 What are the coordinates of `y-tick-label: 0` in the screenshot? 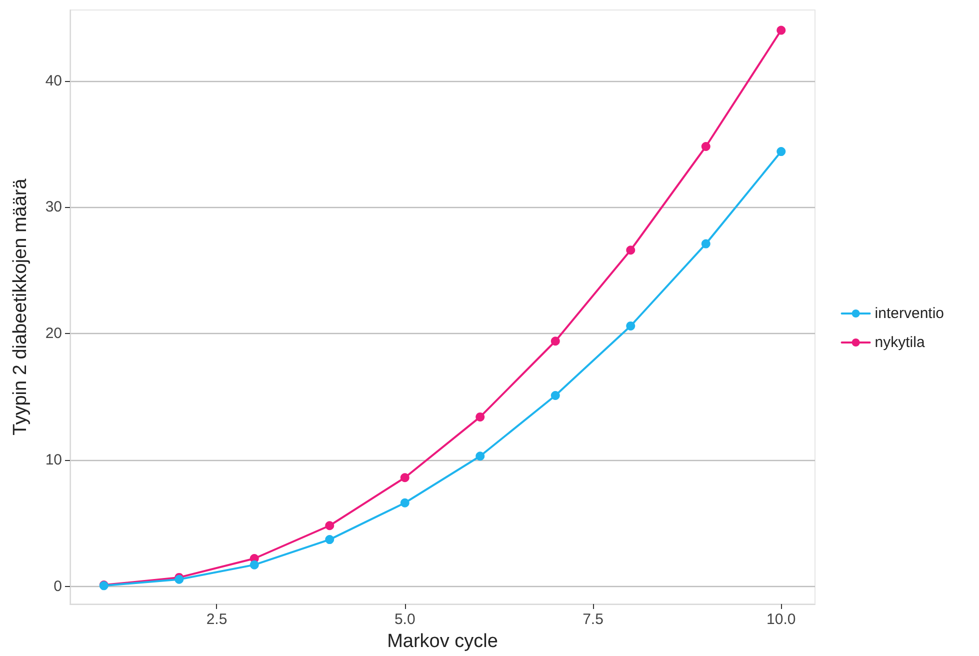 It's located at (58, 586).